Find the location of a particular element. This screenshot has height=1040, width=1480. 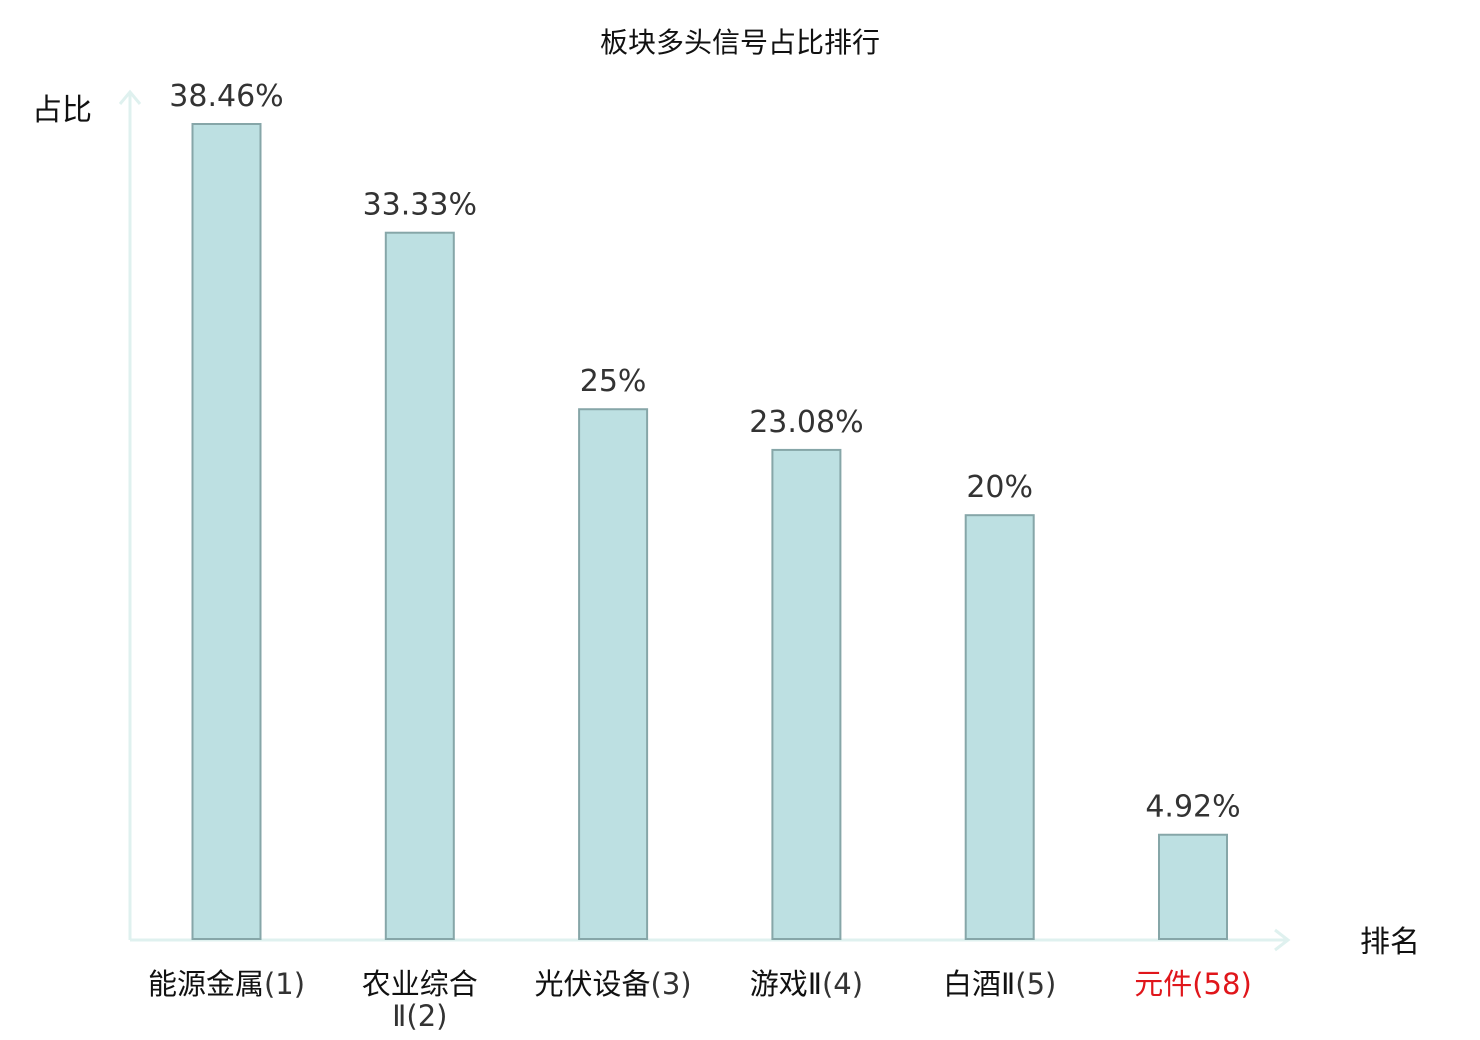

category-label: 元件(58) is located at coordinates (1193, 984).